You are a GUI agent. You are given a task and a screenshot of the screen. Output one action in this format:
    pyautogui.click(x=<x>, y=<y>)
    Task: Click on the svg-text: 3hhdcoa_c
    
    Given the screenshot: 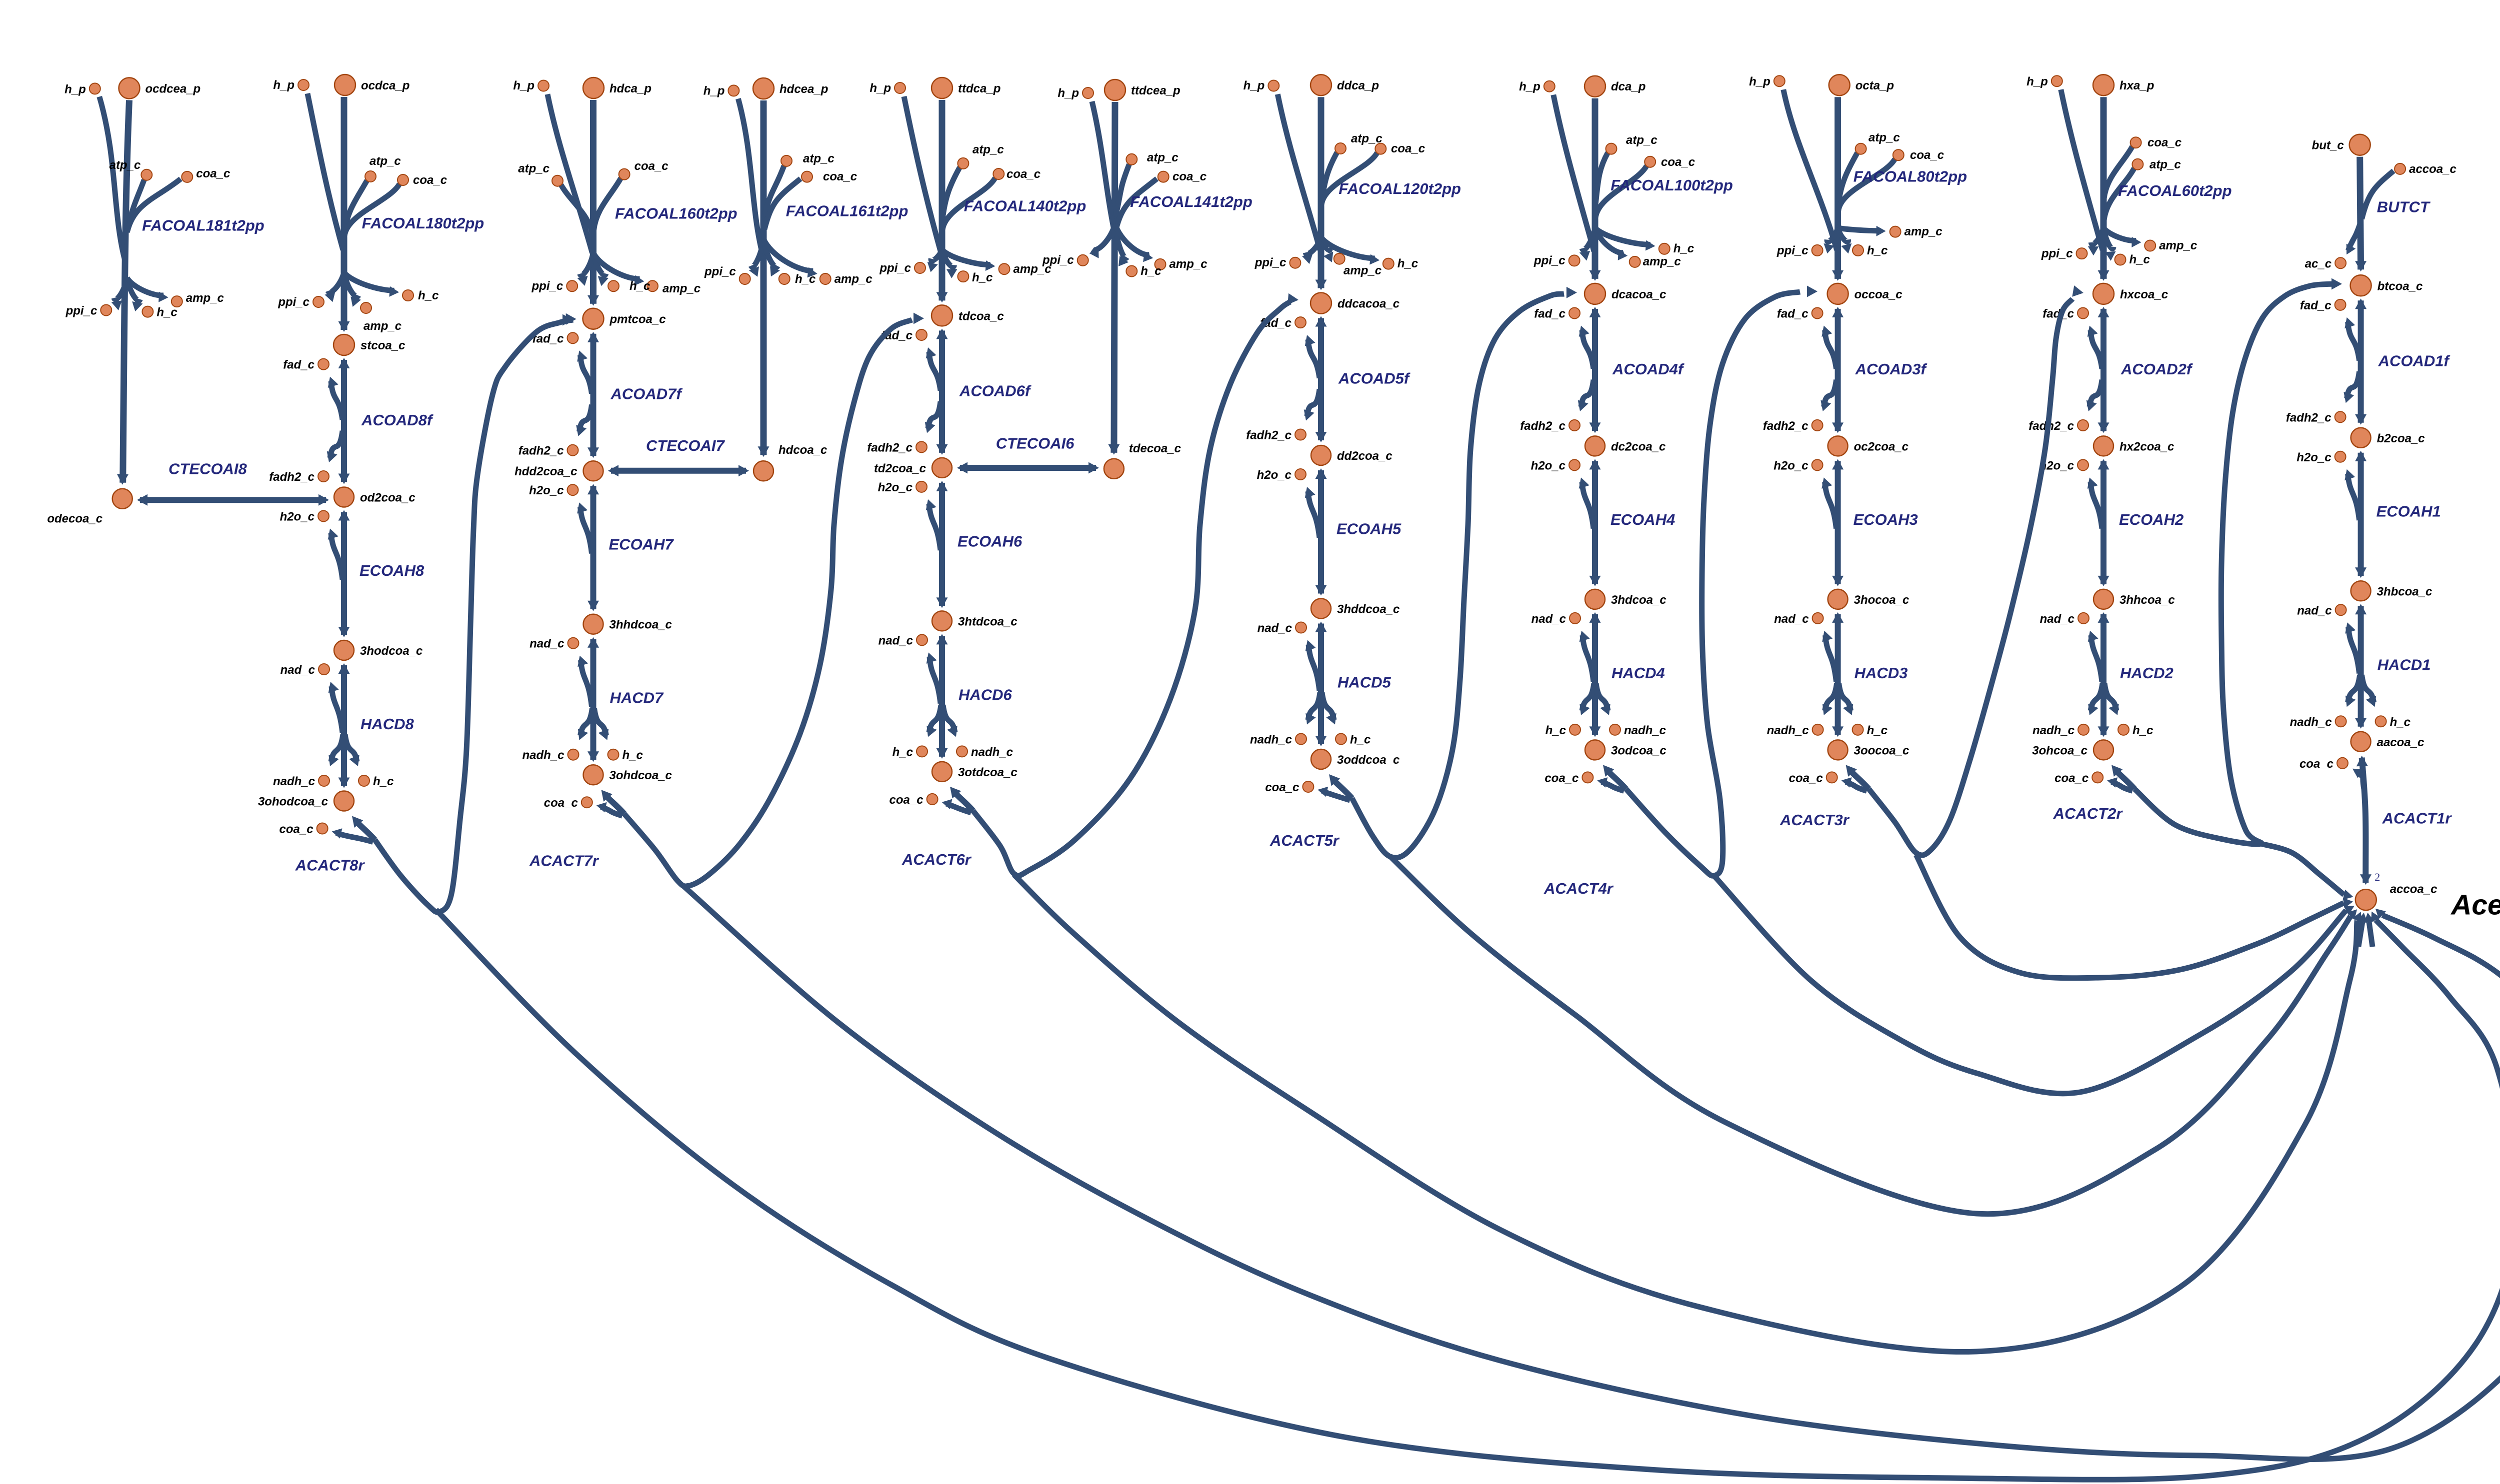 What is the action you would take?
    pyautogui.click(x=641, y=625)
    